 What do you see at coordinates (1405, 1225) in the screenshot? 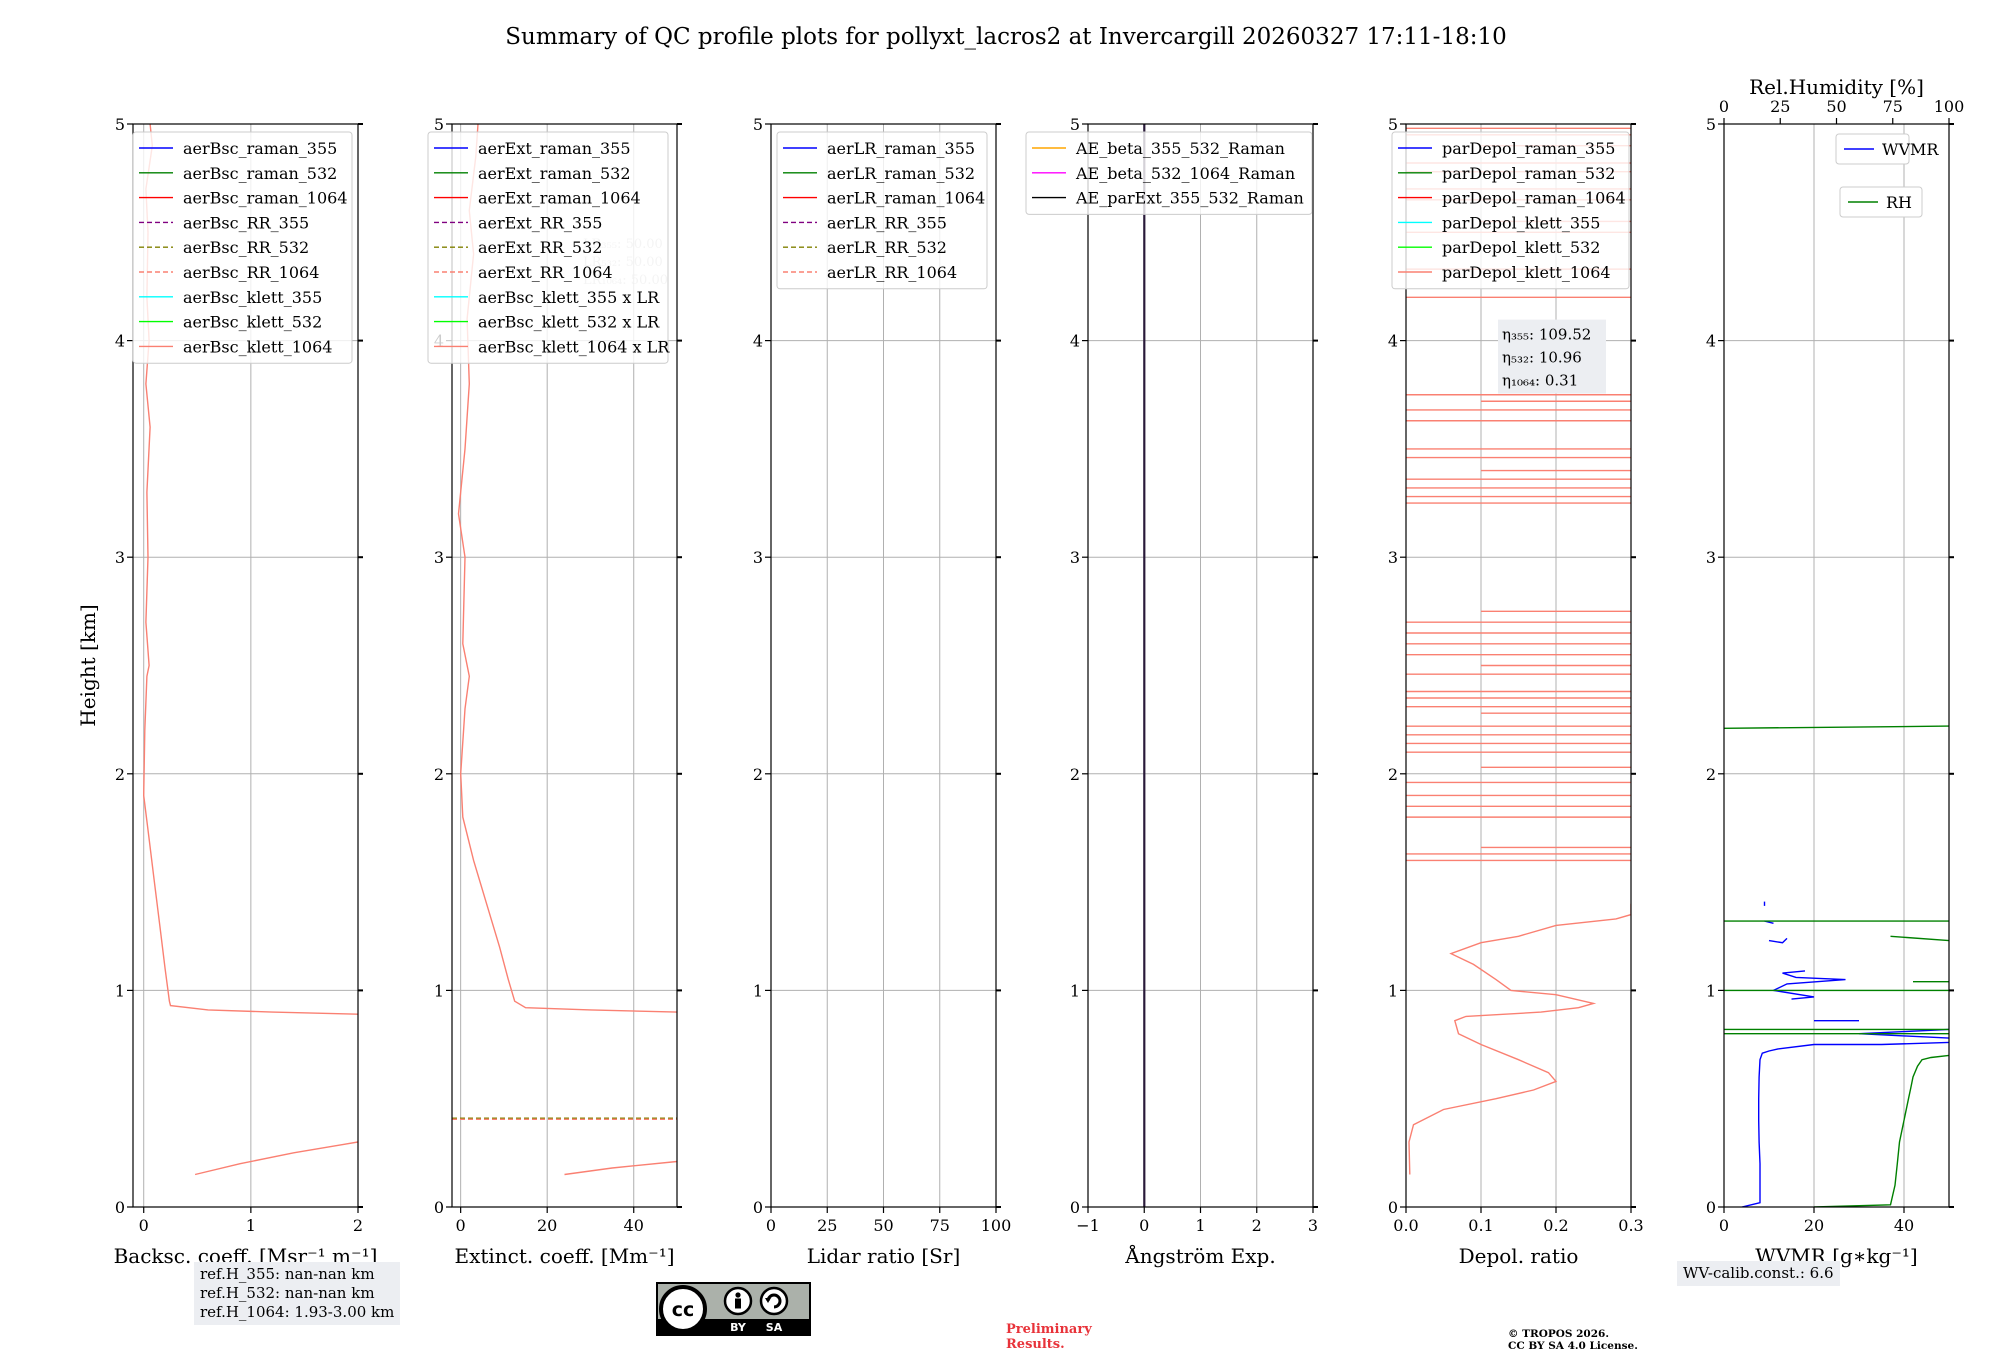
I see `x-tick-label: 0.0` at bounding box center [1405, 1225].